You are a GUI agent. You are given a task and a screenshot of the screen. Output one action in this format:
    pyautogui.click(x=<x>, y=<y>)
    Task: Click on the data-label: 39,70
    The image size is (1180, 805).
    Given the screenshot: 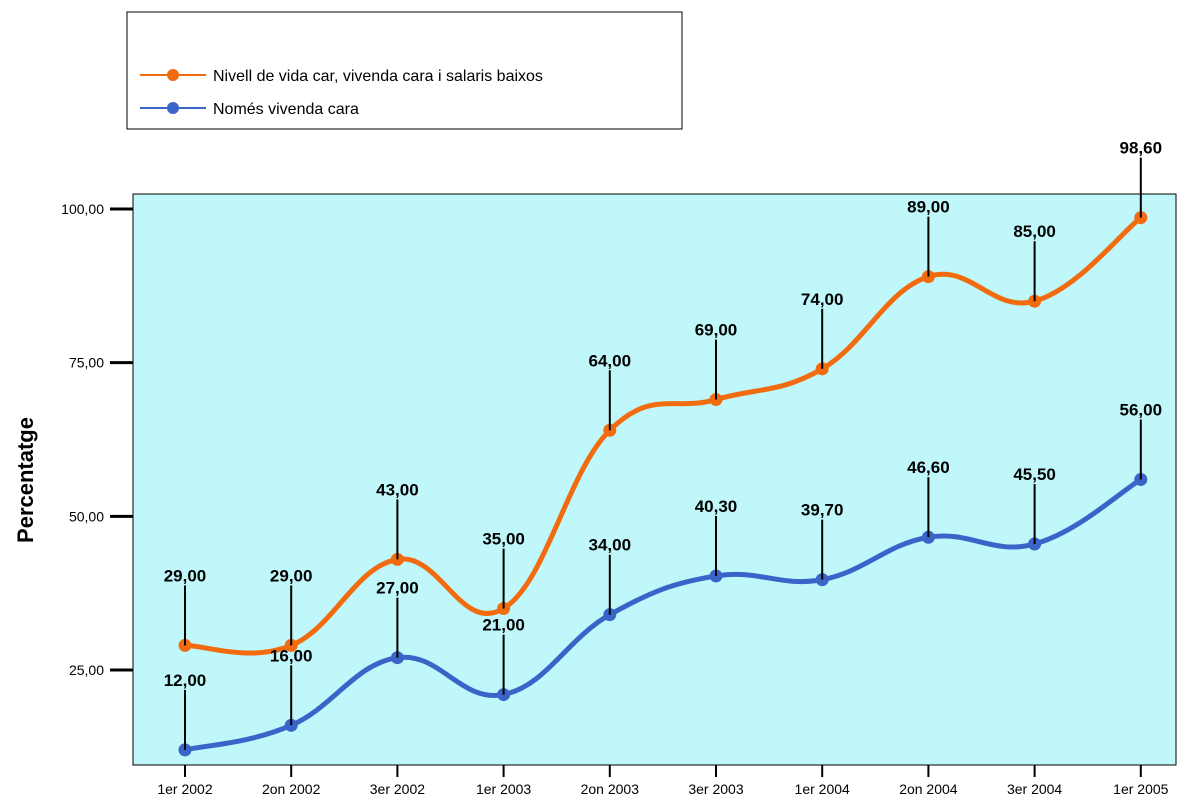 What is the action you would take?
    pyautogui.click(x=822, y=510)
    